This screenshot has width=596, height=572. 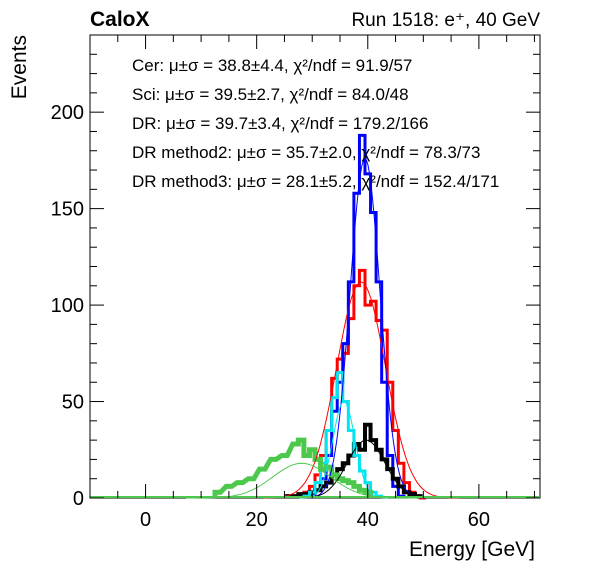 What do you see at coordinates (120, 19) in the screenshot?
I see `experiment-label: CaloX` at bounding box center [120, 19].